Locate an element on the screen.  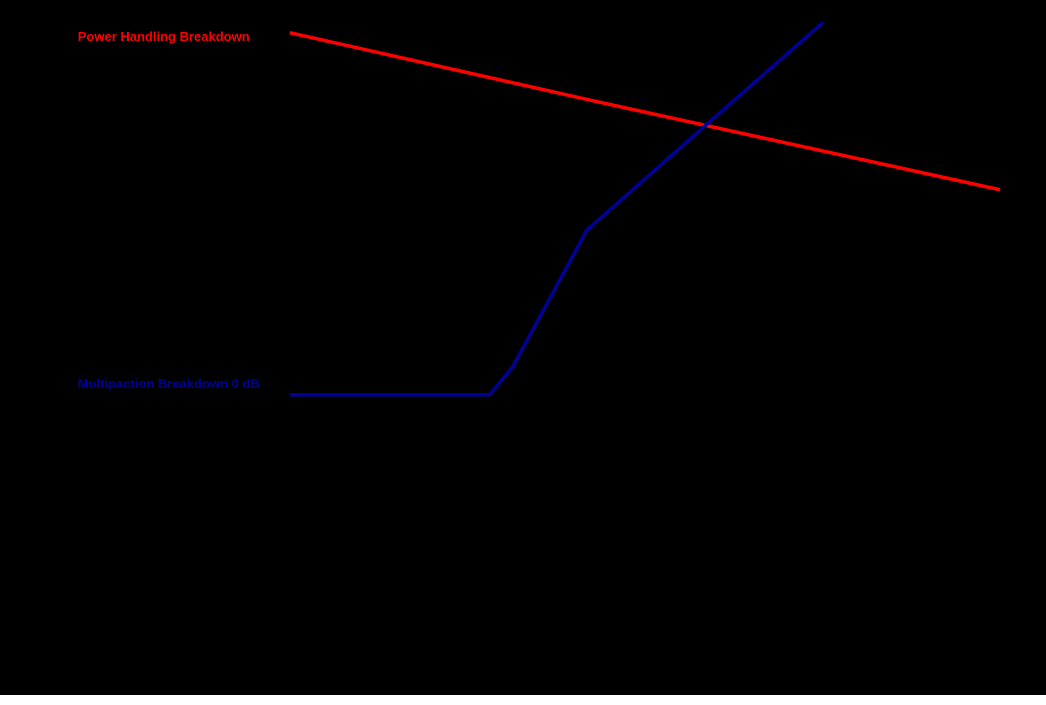
series-label: Power Handling Breakdown is located at coordinates (164, 36).